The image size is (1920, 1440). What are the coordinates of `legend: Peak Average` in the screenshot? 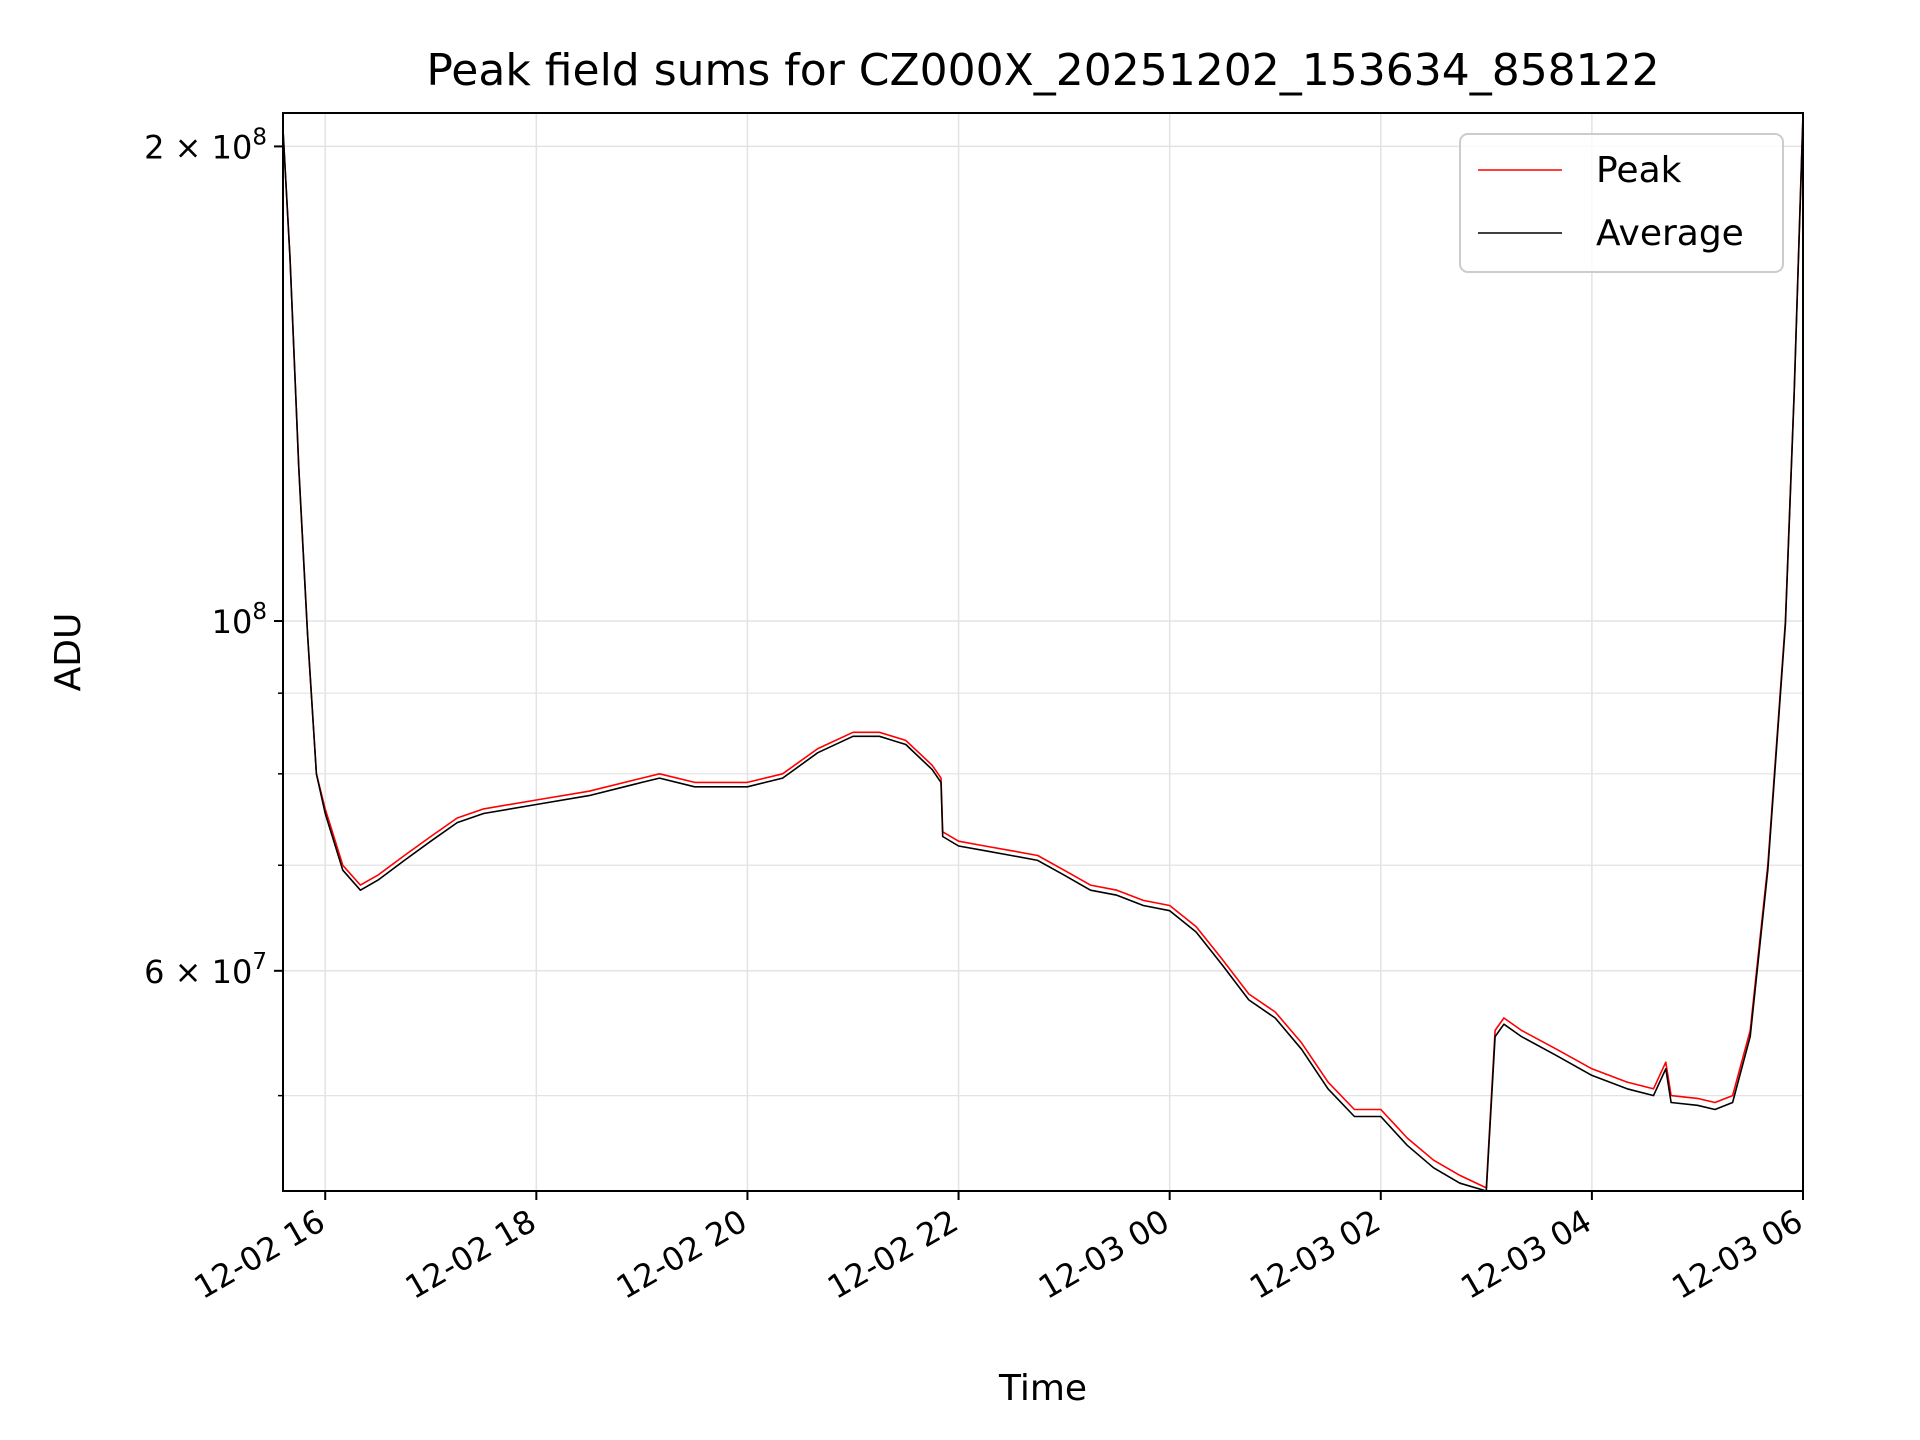 It's located at (1621, 203).